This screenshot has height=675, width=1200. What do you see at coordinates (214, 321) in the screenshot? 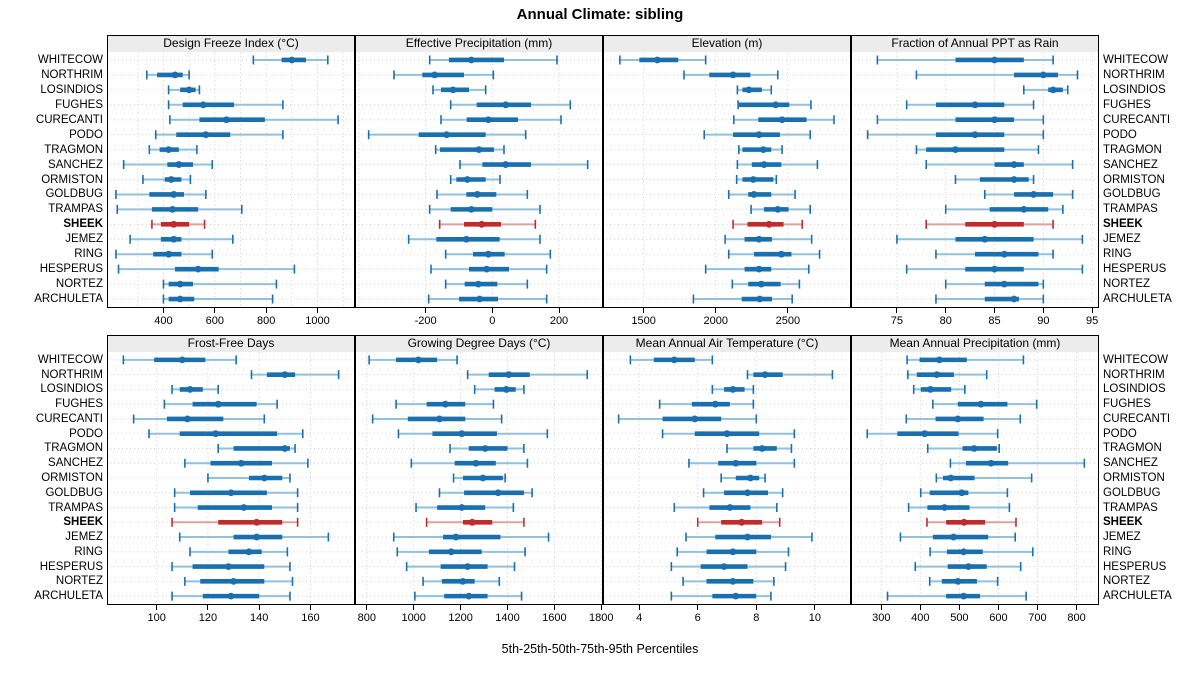
I see `x-axis-label: 600` at bounding box center [214, 321].